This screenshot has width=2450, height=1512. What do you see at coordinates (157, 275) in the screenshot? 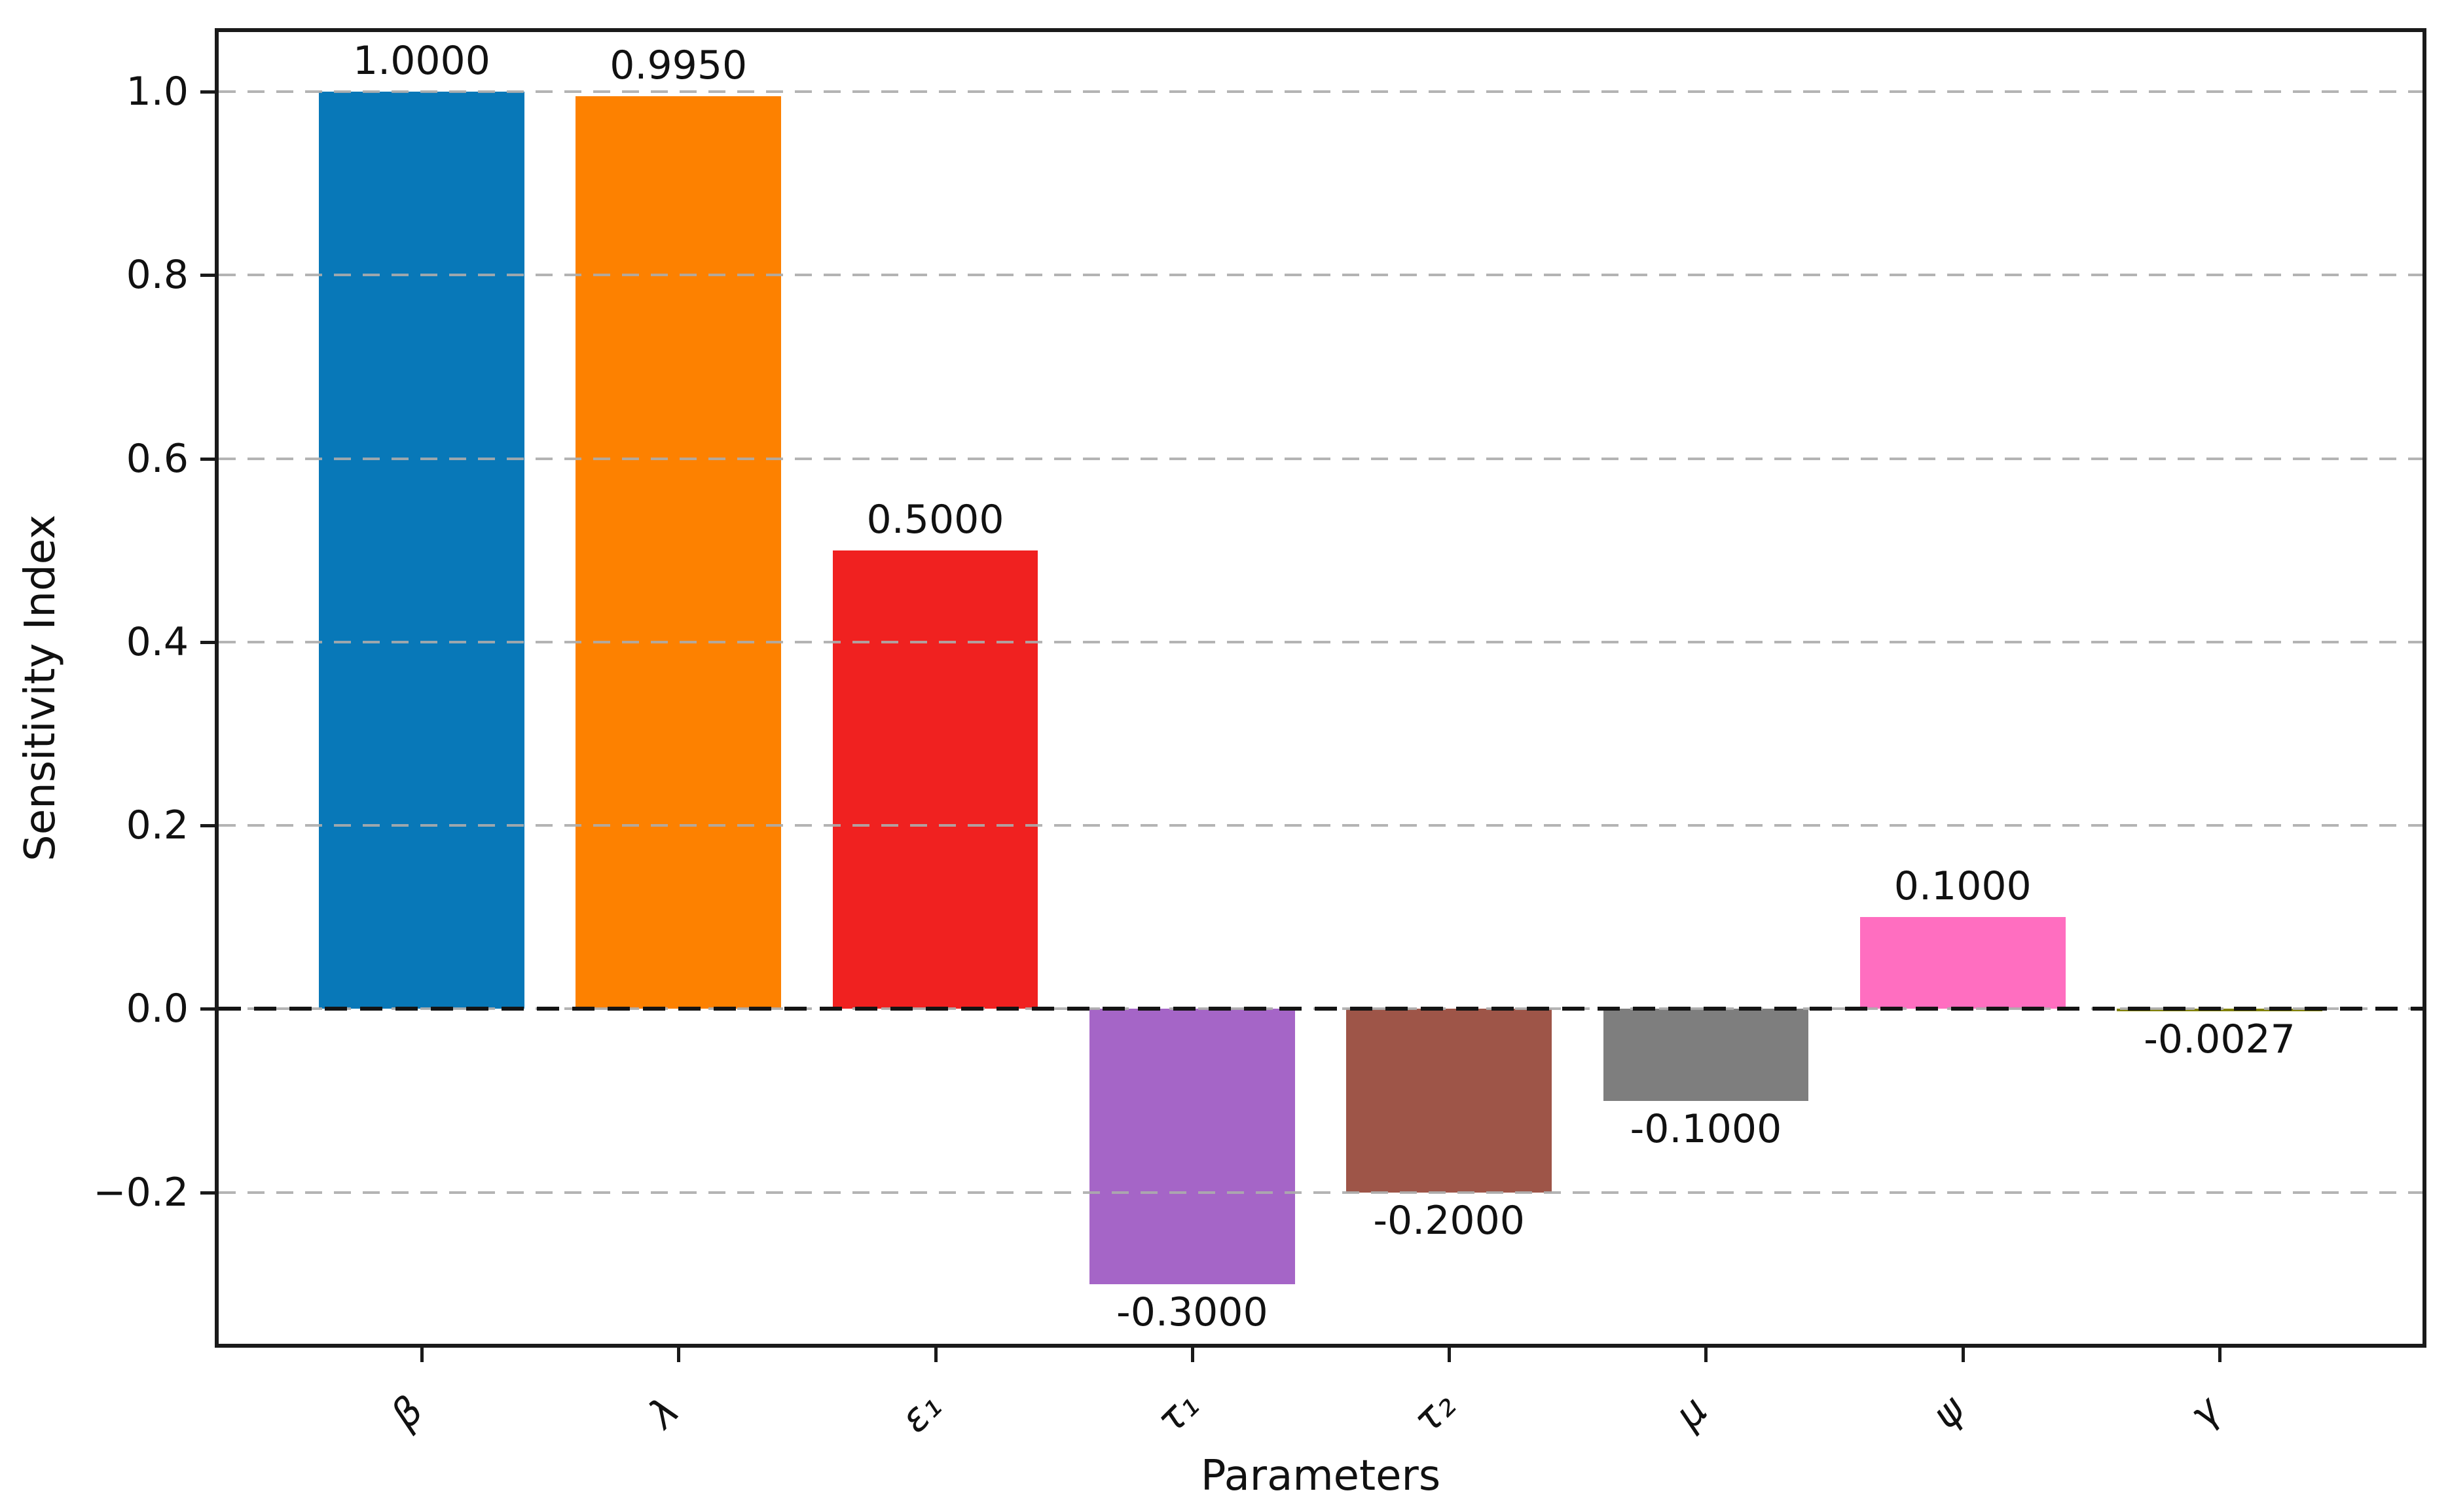
I see `y-tick-label: 0.8` at bounding box center [157, 275].